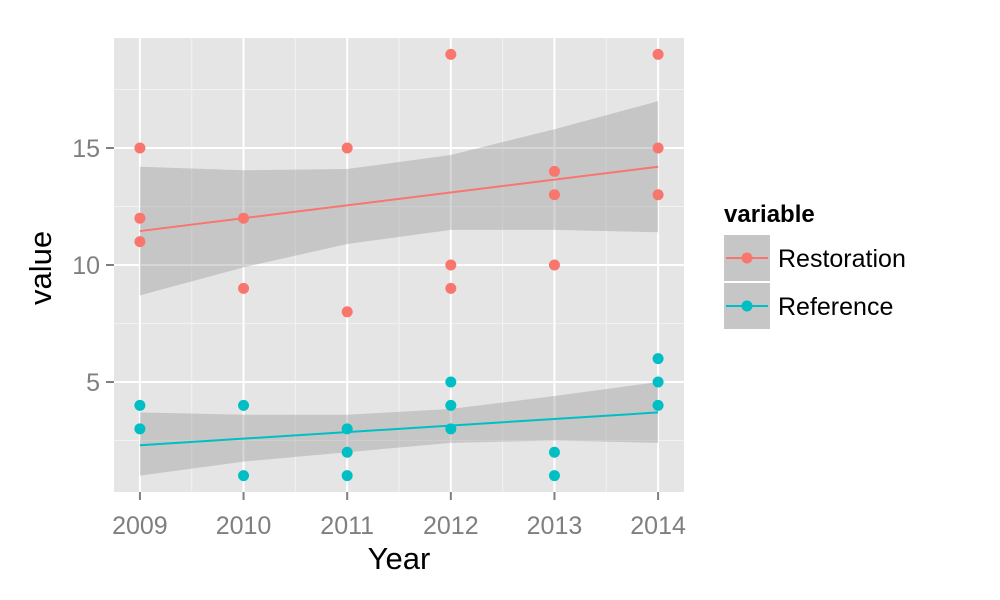  What do you see at coordinates (835, 307) in the screenshot?
I see `legend-label: Reference` at bounding box center [835, 307].